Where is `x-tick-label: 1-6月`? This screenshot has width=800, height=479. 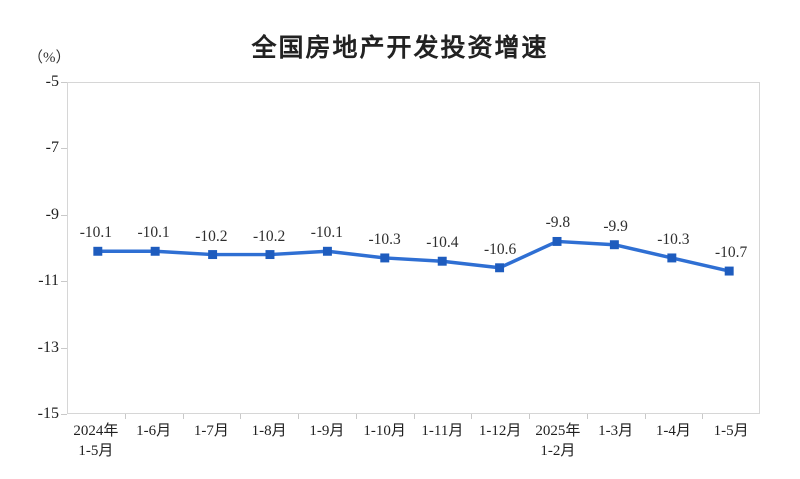
x-tick-label: 1-6月 is located at coordinates (154, 431).